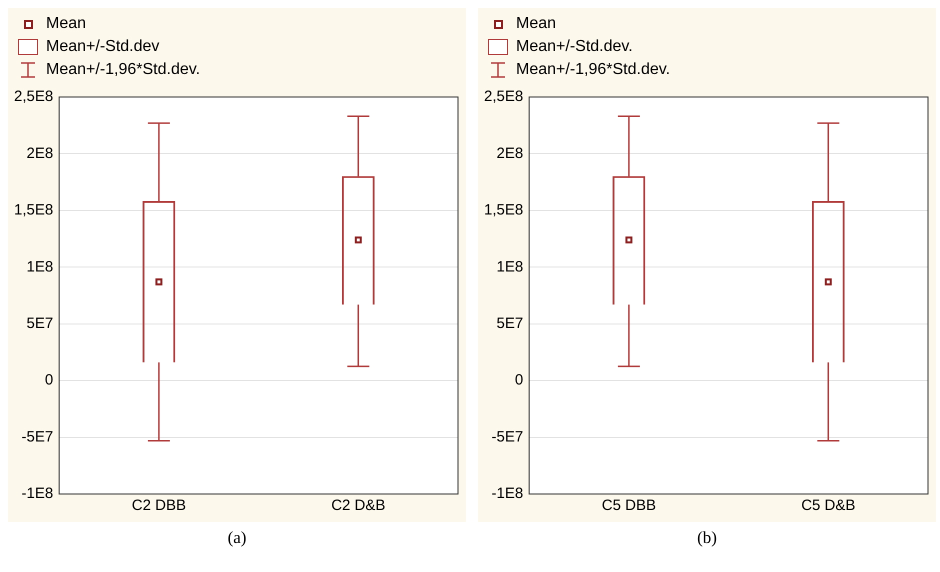 The height and width of the screenshot is (572, 940). What do you see at coordinates (629, 505) in the screenshot?
I see `x-tick-label: C5 DBB` at bounding box center [629, 505].